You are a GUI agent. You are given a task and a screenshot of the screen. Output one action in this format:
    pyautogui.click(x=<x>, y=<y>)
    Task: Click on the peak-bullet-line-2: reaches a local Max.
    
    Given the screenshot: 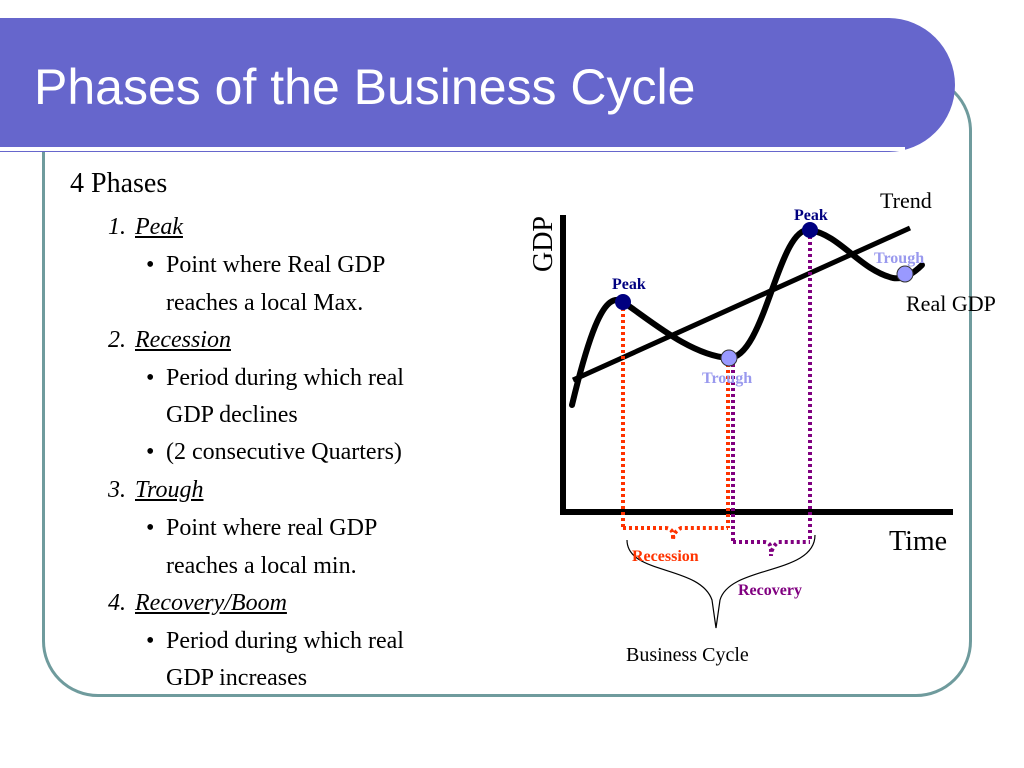 What is the action you would take?
    pyautogui.click(x=265, y=303)
    